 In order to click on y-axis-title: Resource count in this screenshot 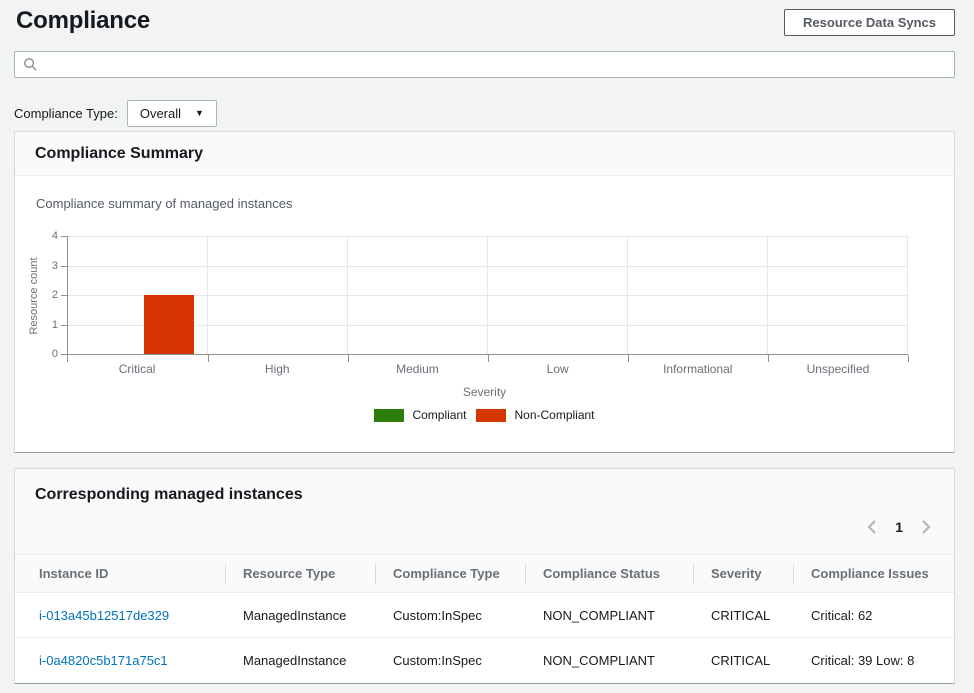, I will do `click(34, 295)`.